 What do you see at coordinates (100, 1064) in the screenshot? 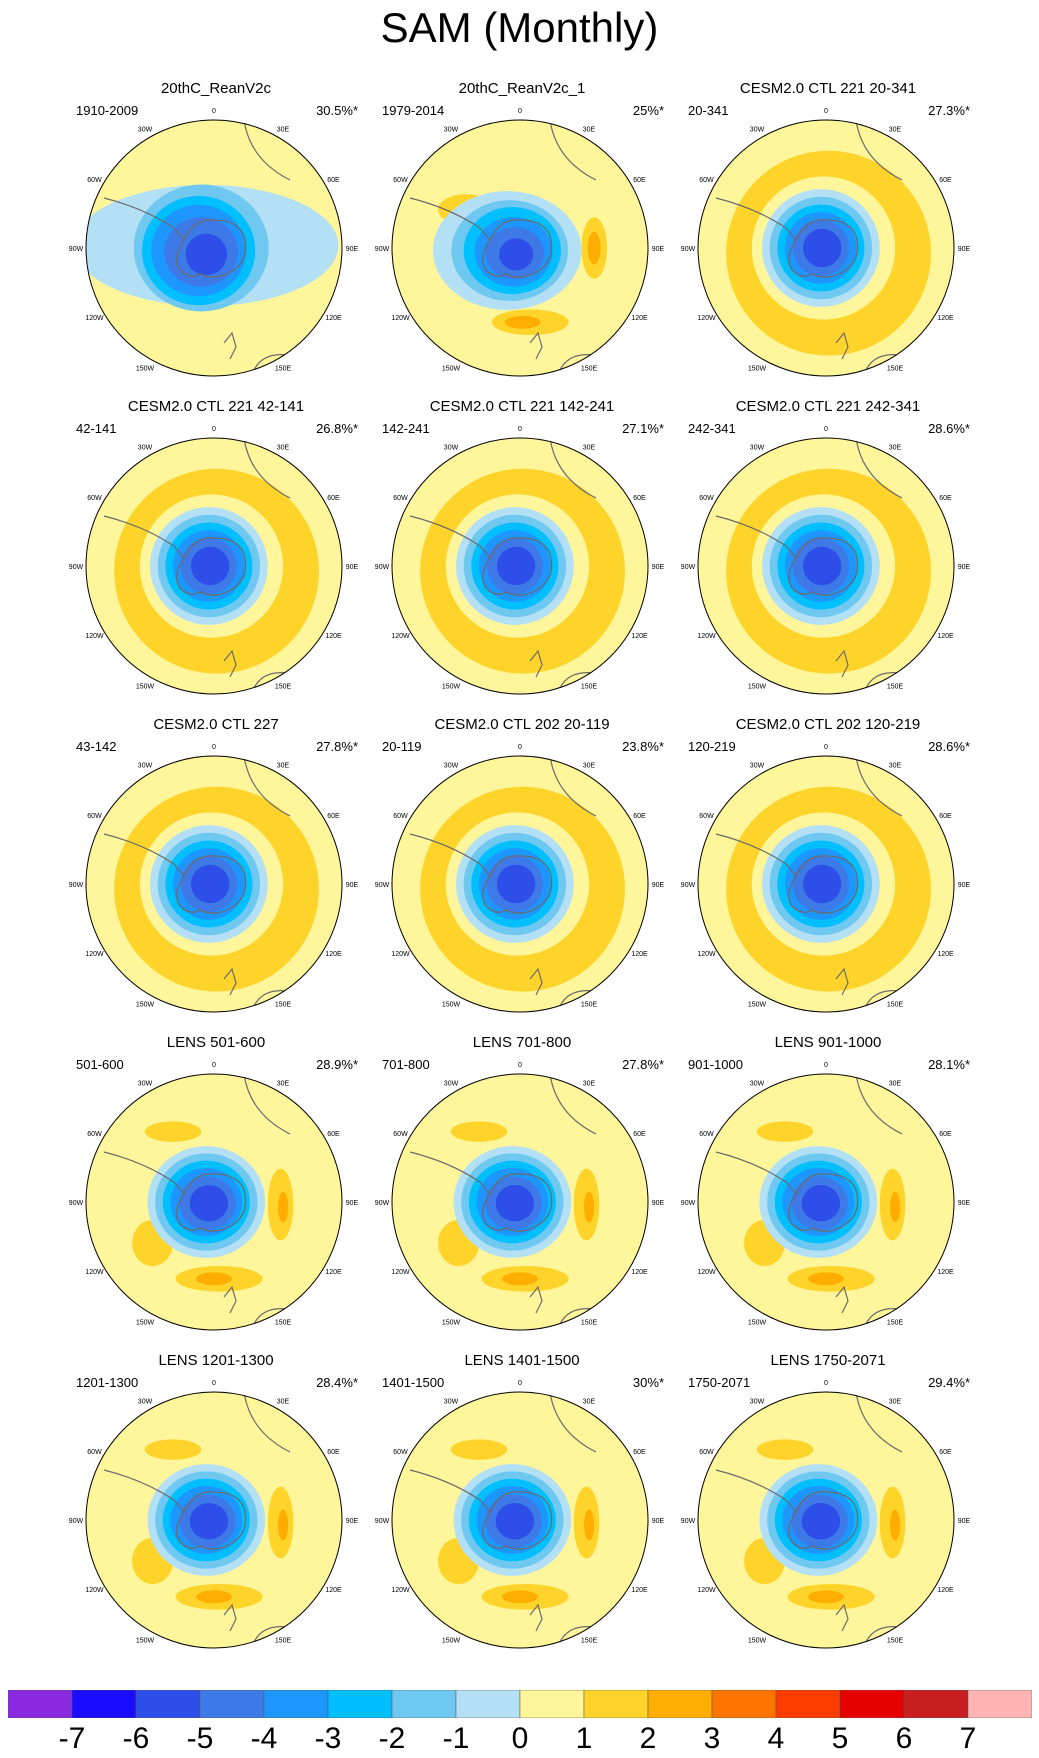
I see `panel-period: 501-600` at bounding box center [100, 1064].